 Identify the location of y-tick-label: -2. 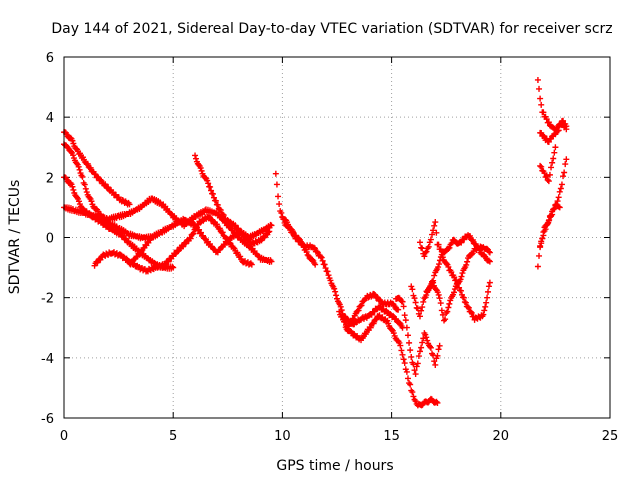
(47, 299).